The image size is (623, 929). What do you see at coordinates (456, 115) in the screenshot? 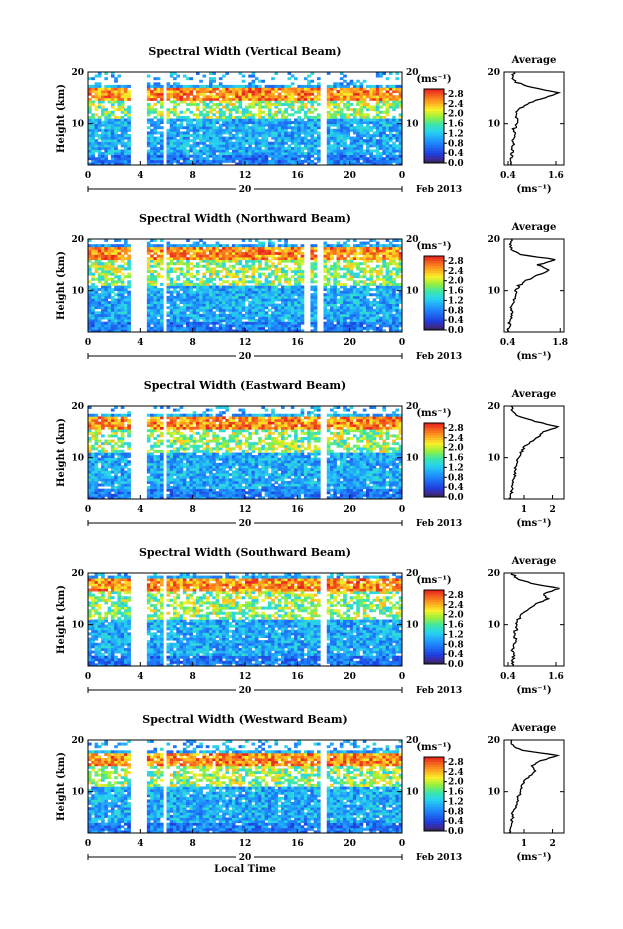
I see `colorbar-tick-label: 2.0` at bounding box center [456, 115].